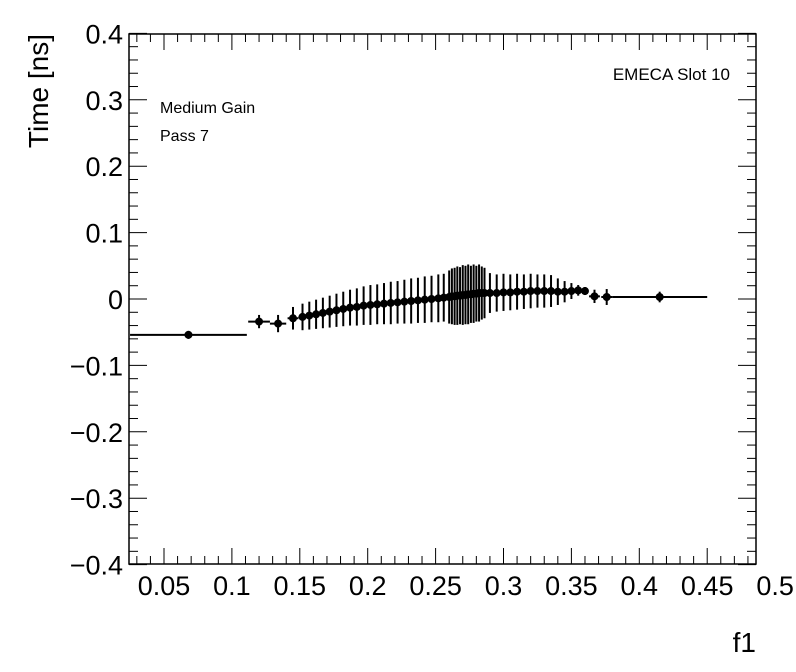  I want to click on x-tick-label: 0.45, so click(707, 586).